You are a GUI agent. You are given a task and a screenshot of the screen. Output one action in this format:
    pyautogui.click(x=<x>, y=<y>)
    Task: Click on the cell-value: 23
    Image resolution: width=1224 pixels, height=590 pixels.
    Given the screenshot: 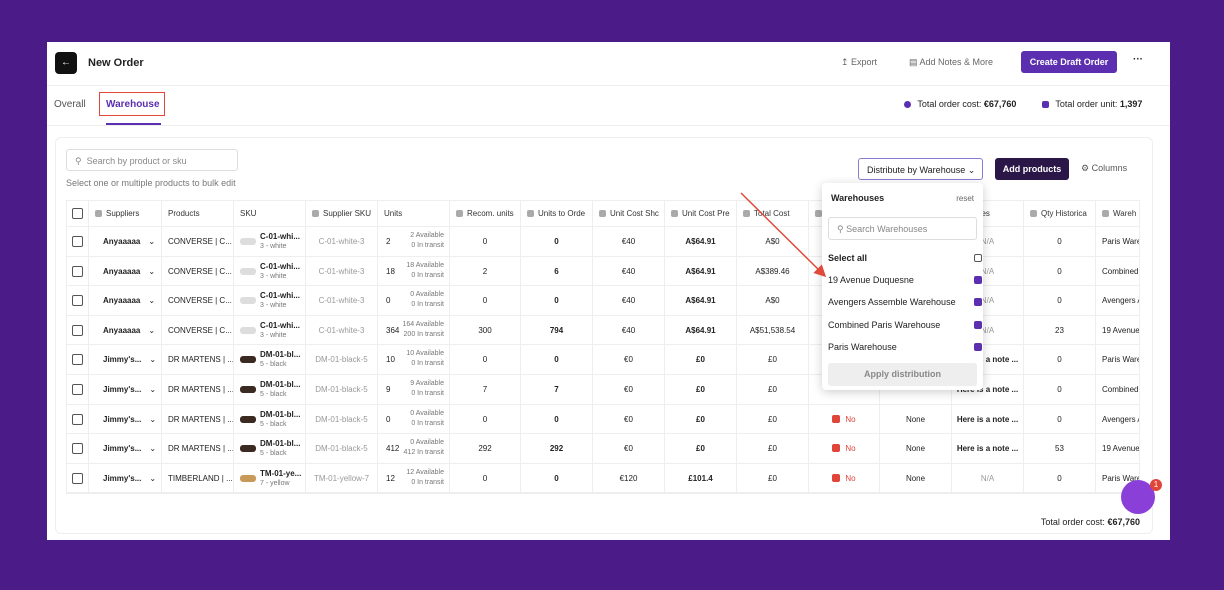 What is the action you would take?
    pyautogui.click(x=1059, y=330)
    